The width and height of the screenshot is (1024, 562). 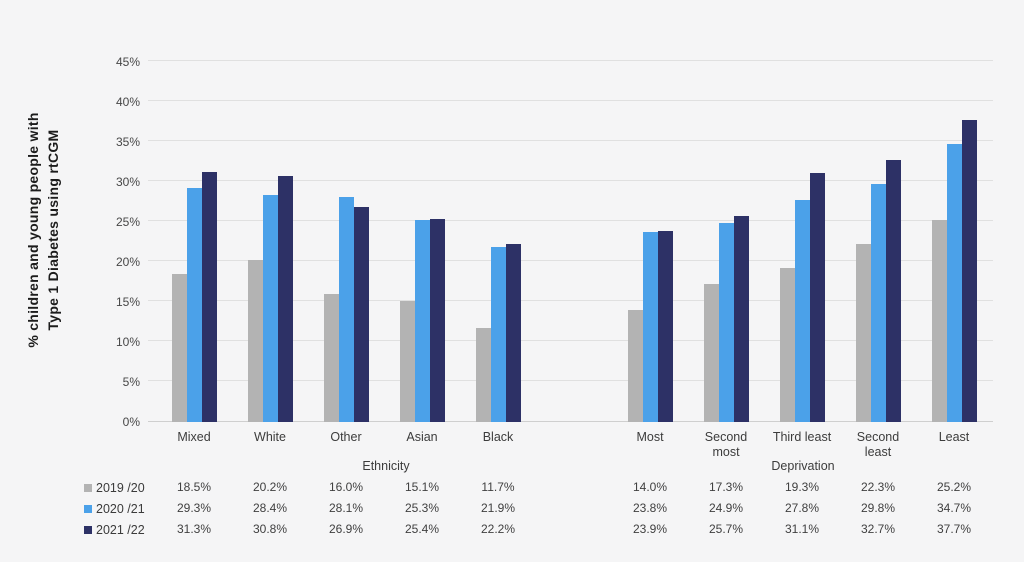 What do you see at coordinates (802, 437) in the screenshot?
I see `x-category-label: Third least` at bounding box center [802, 437].